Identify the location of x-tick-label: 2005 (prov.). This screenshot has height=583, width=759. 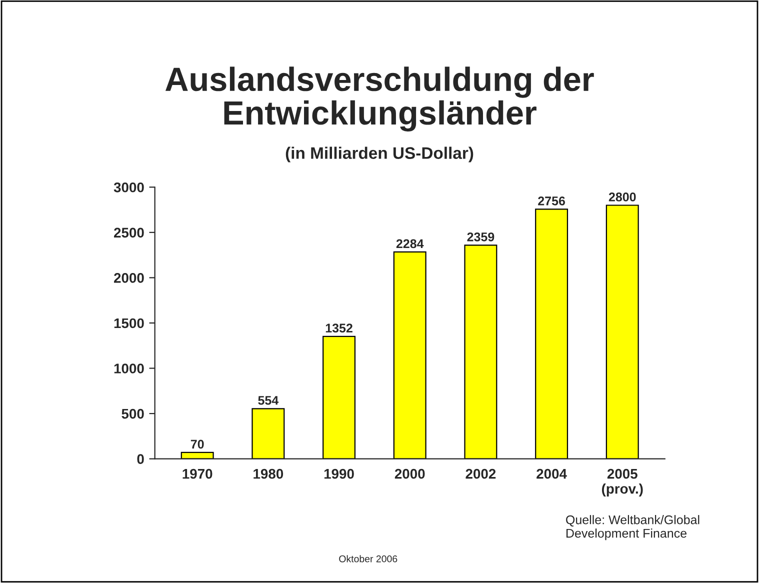
(622, 482).